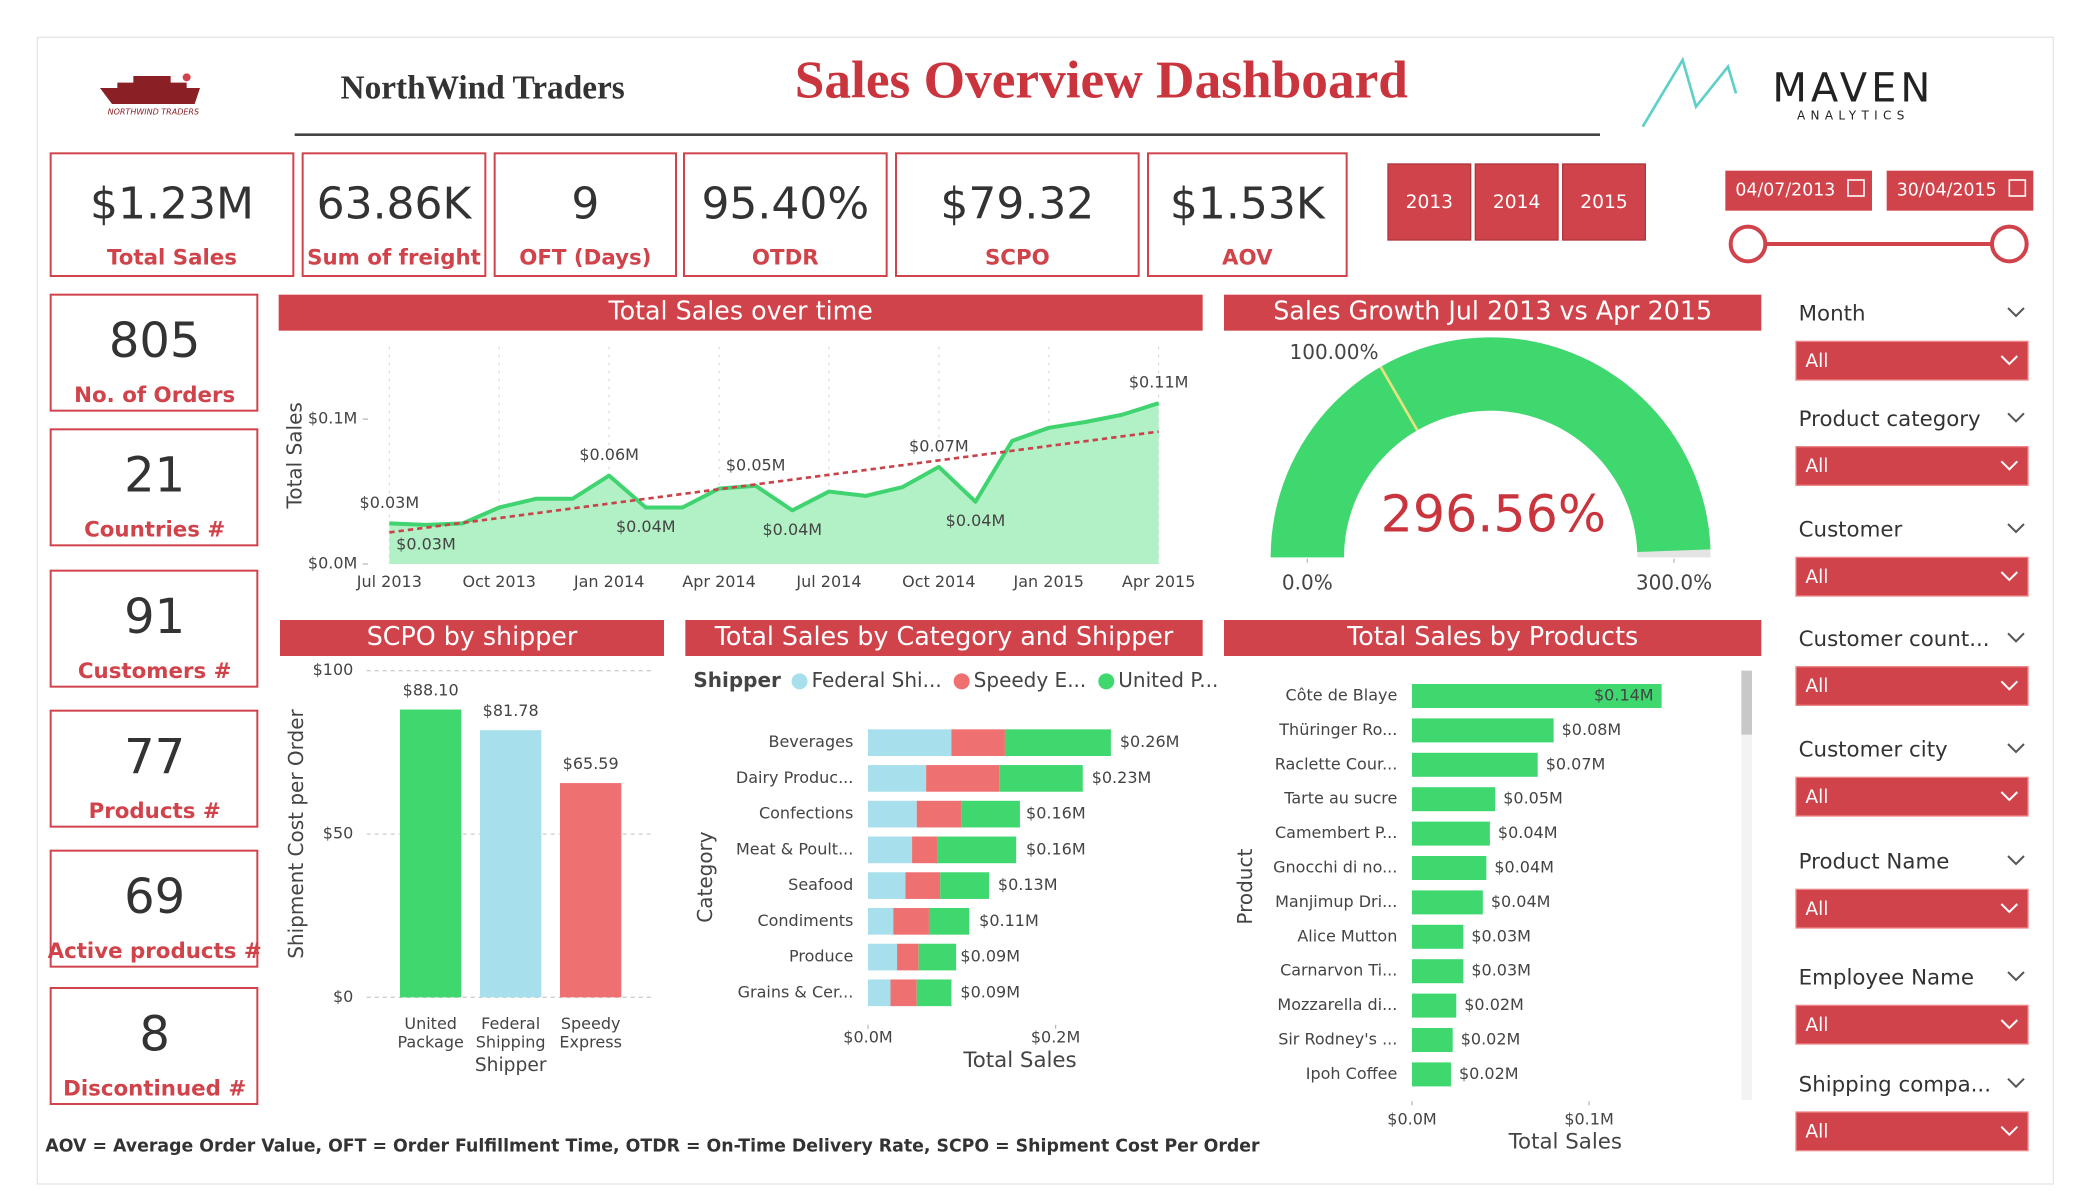 Image resolution: width=2075 pixels, height=1200 pixels. What do you see at coordinates (472, 636) in the screenshot?
I see `chart-title: SCPO by shipper` at bounding box center [472, 636].